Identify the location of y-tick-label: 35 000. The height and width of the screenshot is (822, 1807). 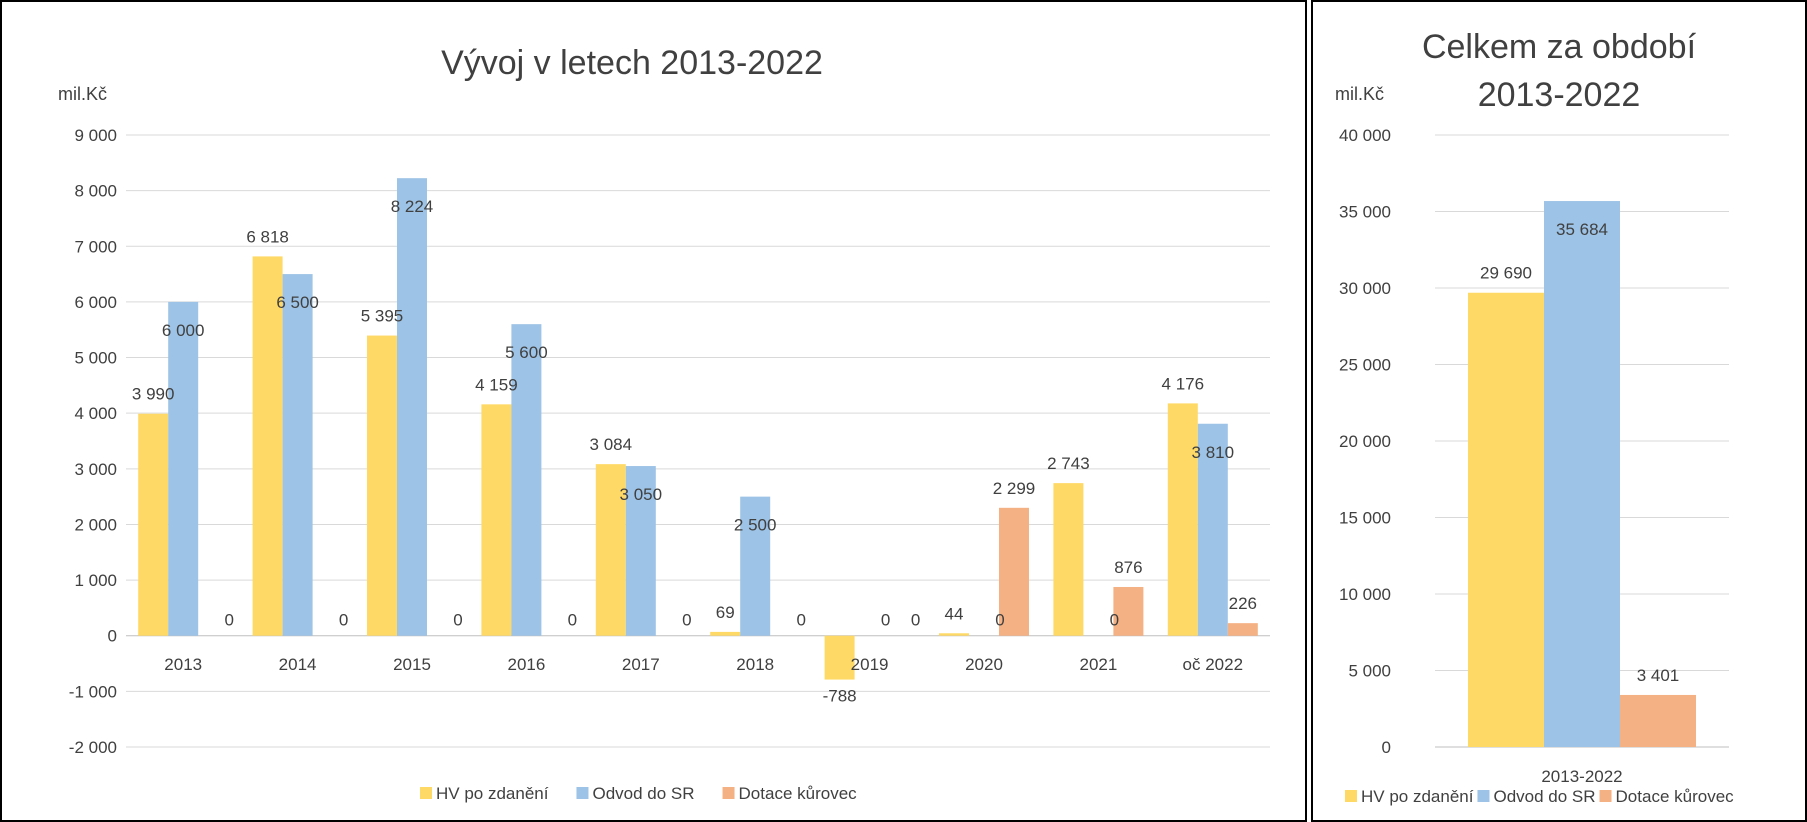
(1365, 212).